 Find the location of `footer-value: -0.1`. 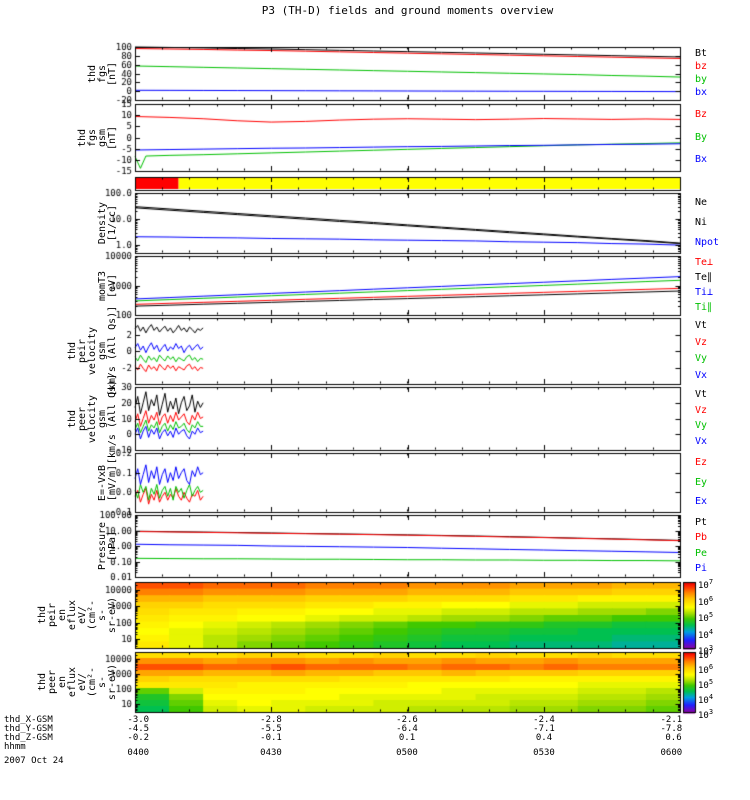

footer-value: -0.1 is located at coordinates (271, 738).